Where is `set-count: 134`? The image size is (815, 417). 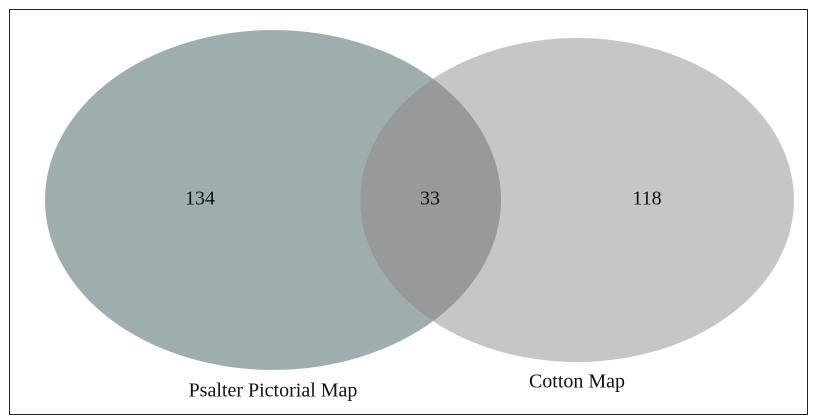 set-count: 134 is located at coordinates (200, 199).